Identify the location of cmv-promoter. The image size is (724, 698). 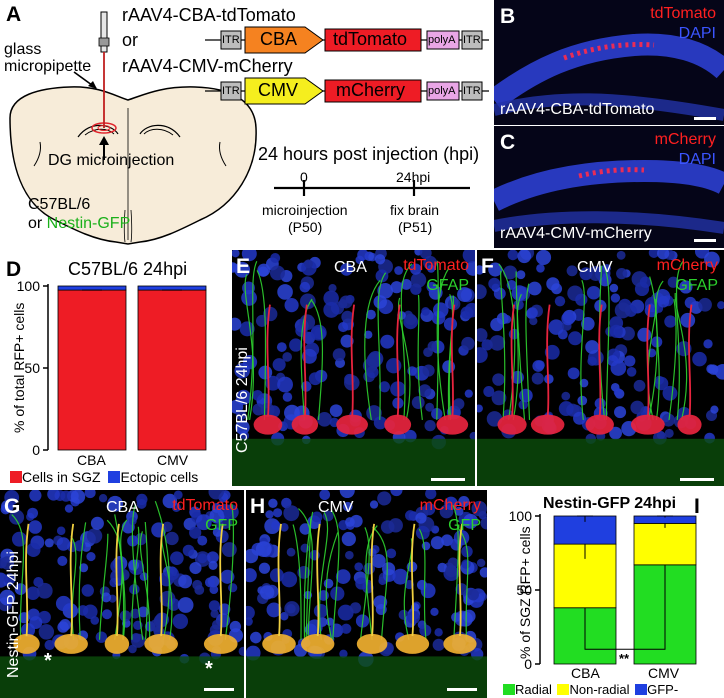
(284, 91).